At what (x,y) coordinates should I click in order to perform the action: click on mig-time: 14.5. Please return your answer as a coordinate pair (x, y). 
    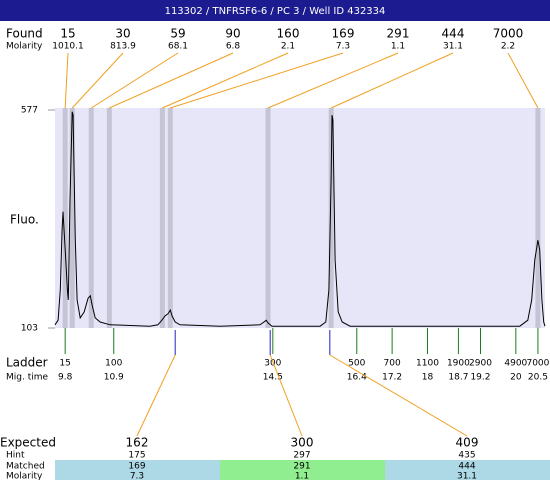
    Looking at the image, I should click on (273, 378).